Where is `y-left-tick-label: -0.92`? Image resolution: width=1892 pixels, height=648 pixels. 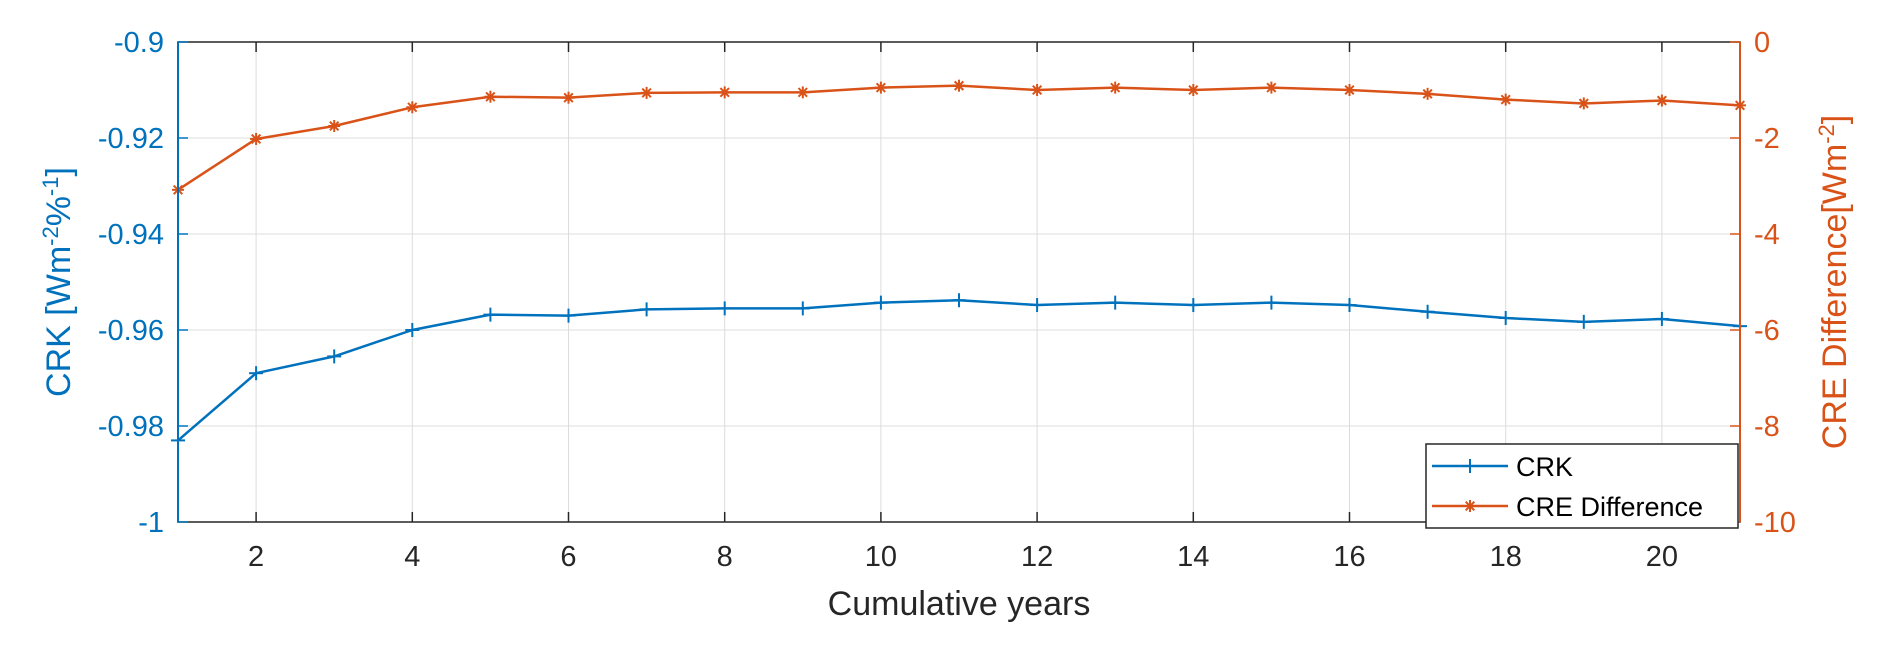 y-left-tick-label: -0.92 is located at coordinates (131, 139).